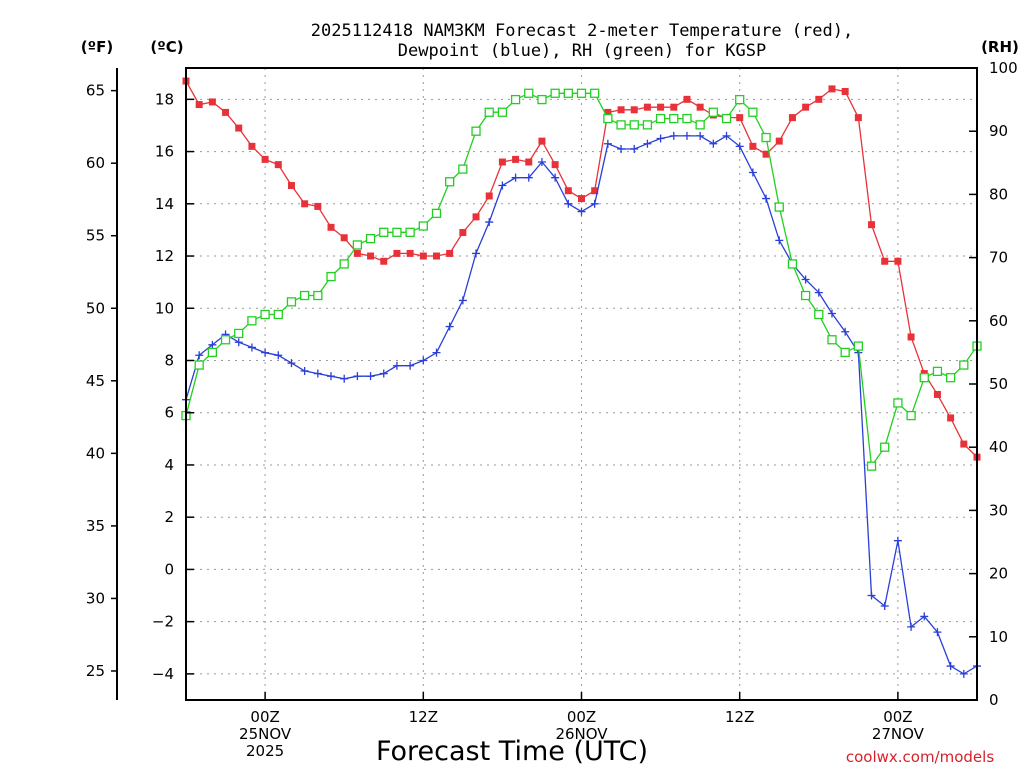 The image size is (1024, 768). What do you see at coordinates (739, 717) in the screenshot?
I see `x-tick-label: 12Z` at bounding box center [739, 717].